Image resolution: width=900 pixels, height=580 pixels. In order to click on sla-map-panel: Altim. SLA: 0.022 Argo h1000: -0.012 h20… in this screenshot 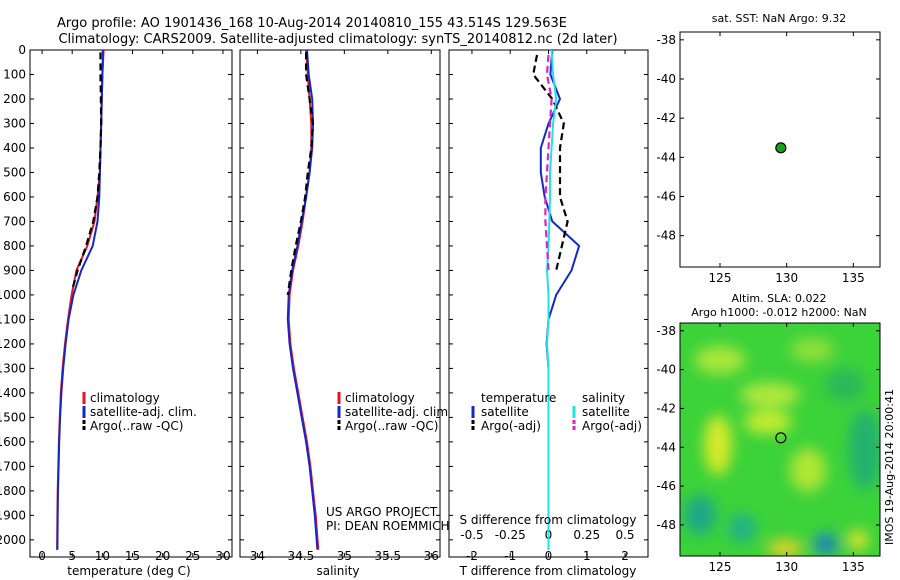, I will do `click(776, 433)`.